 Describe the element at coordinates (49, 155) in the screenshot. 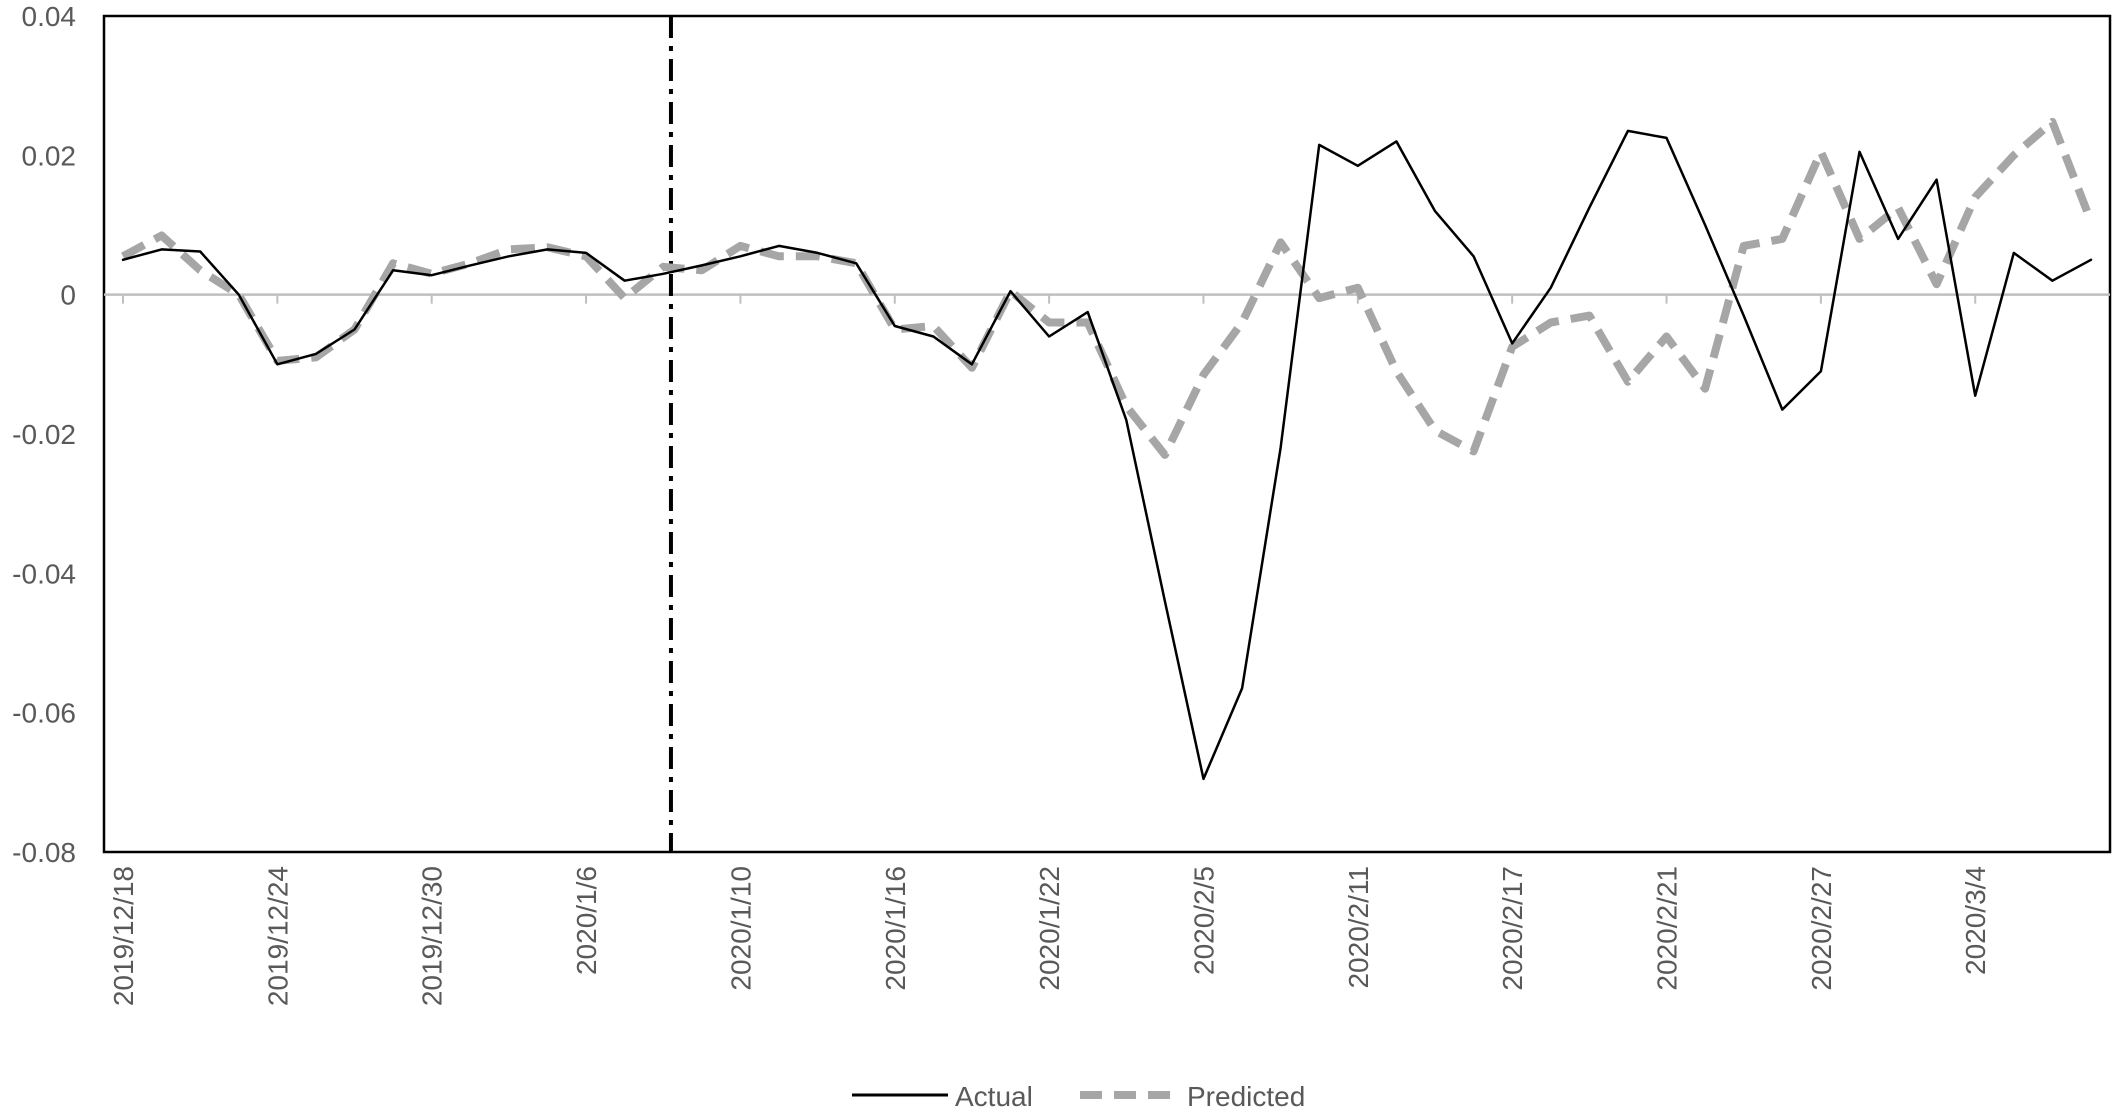

I see `y-tick-label: 0.02` at that location.